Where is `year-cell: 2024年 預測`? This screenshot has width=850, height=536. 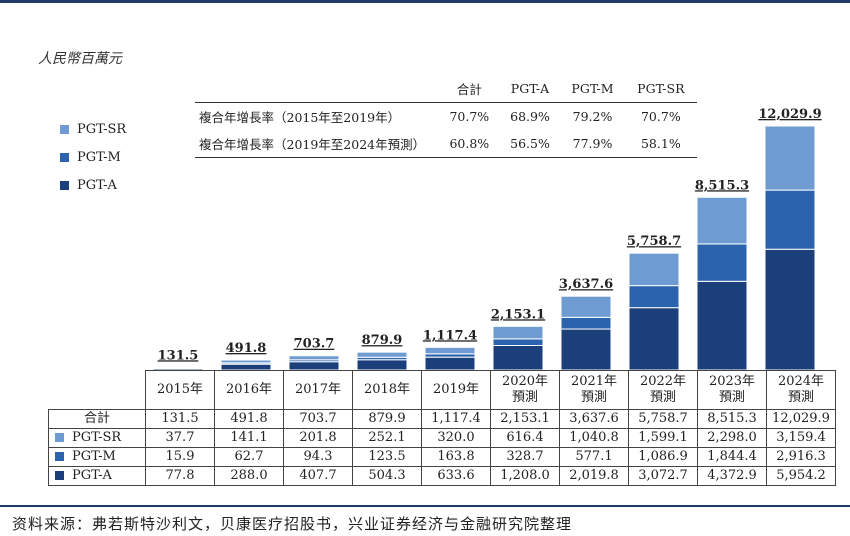 year-cell: 2024年 預測 is located at coordinates (801, 390).